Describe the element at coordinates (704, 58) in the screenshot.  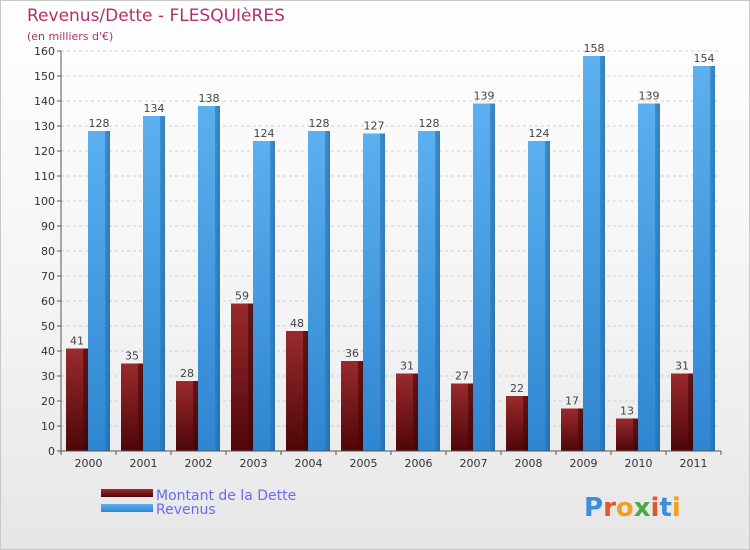
I see `value-label: 154` at that location.